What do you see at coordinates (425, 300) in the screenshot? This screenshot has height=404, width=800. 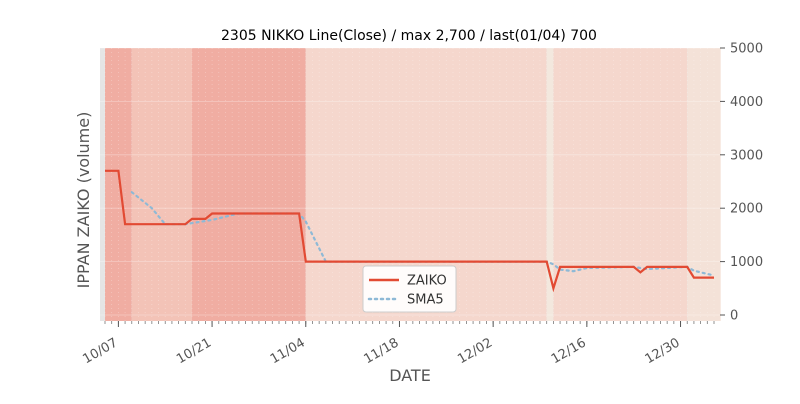 I see `legend-sma5-label: SMA5` at bounding box center [425, 300].